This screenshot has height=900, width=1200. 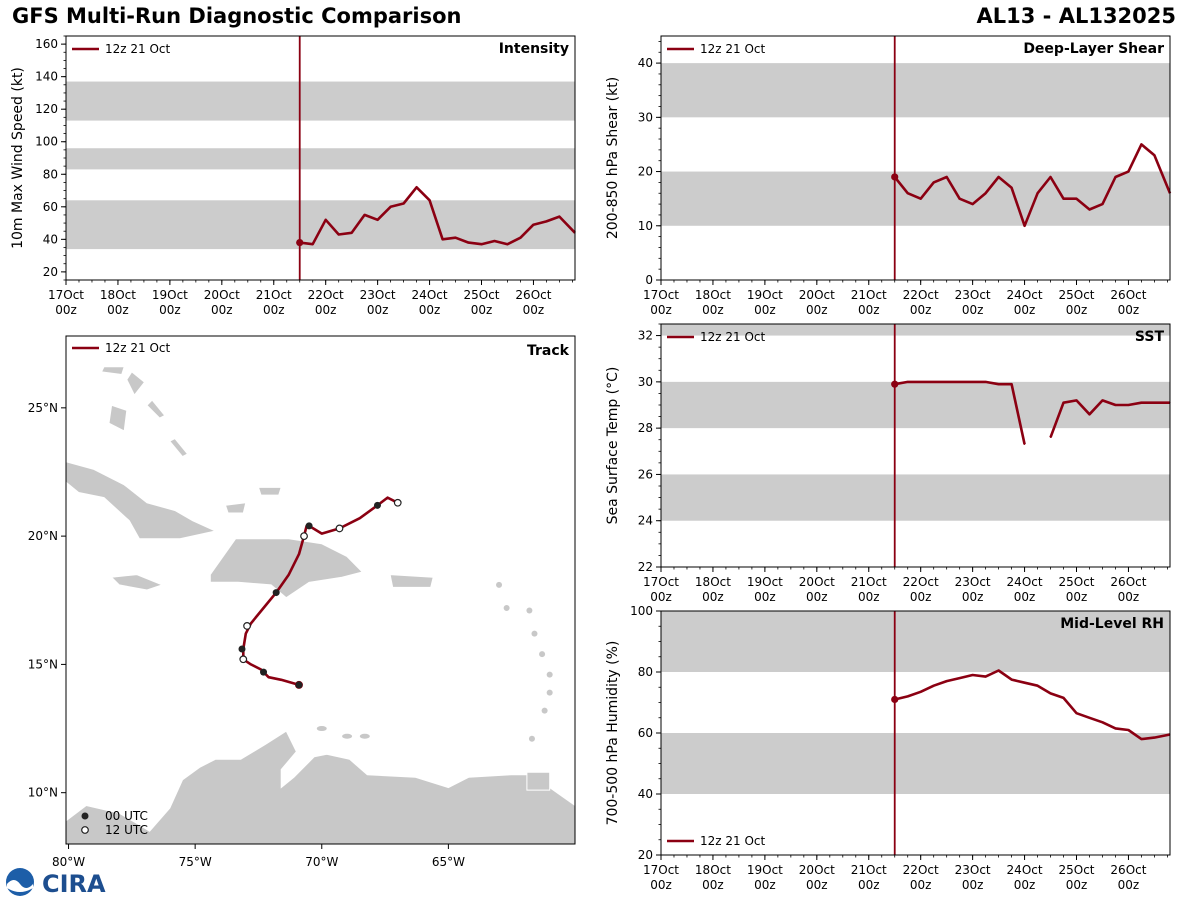 What do you see at coordinates (56, 883) in the screenshot?
I see `cira-logo: CIRA` at bounding box center [56, 883].